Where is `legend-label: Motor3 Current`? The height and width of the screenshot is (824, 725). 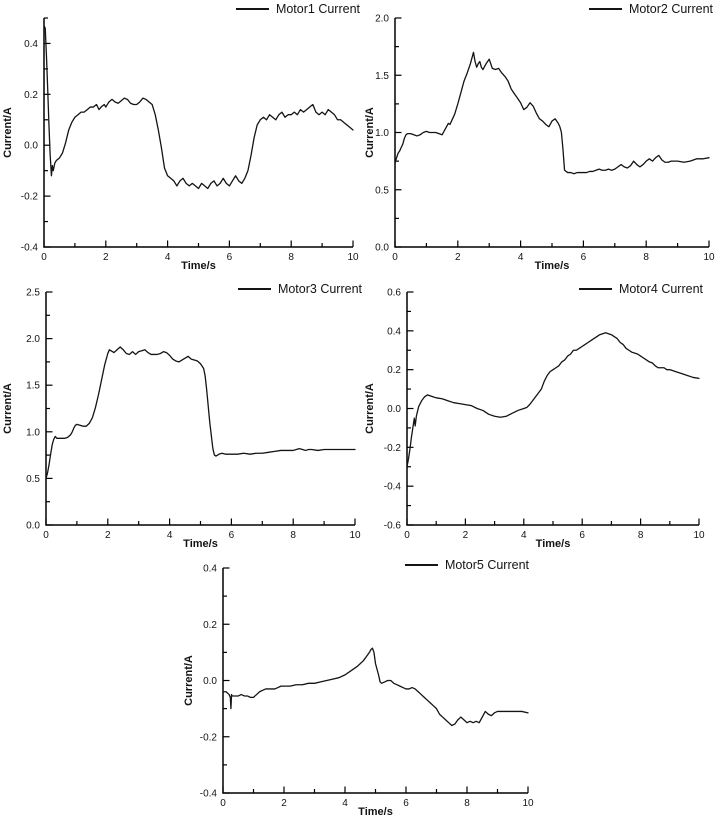
legend-label: Motor3 Current is located at coordinates (319, 289).